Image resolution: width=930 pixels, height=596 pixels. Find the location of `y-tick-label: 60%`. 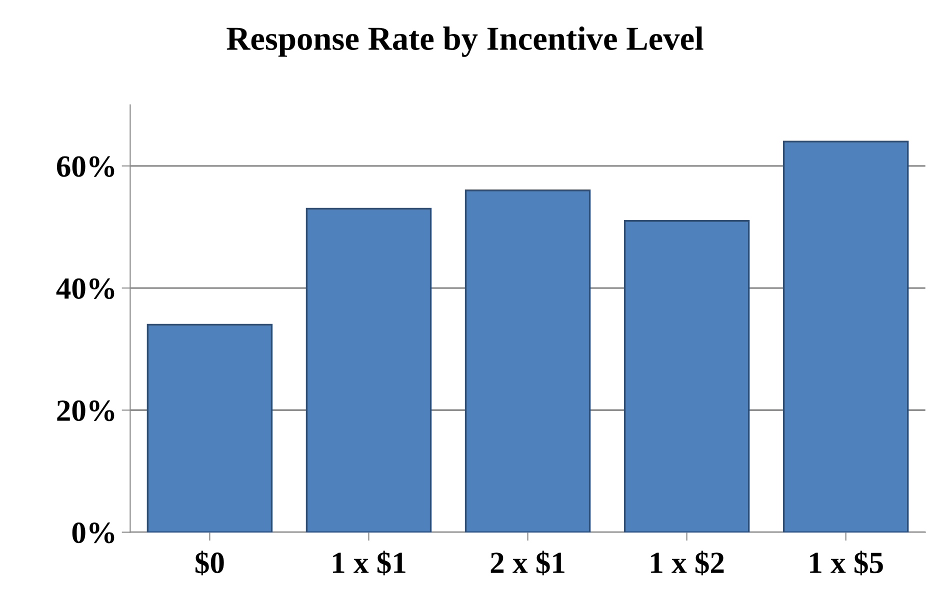

y-tick-label: 60% is located at coordinates (85, 166).